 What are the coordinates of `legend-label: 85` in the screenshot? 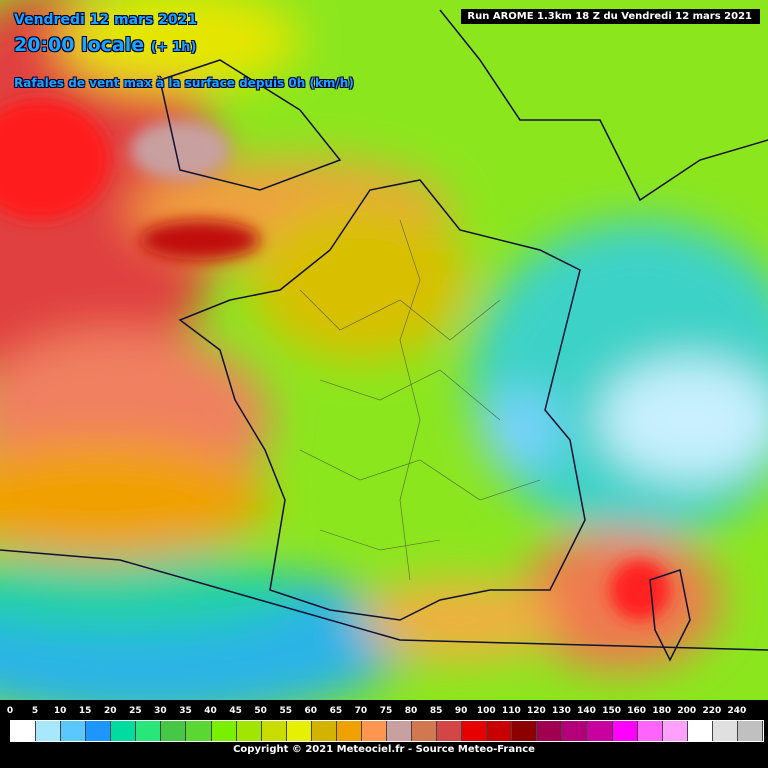 It's located at (436, 711).